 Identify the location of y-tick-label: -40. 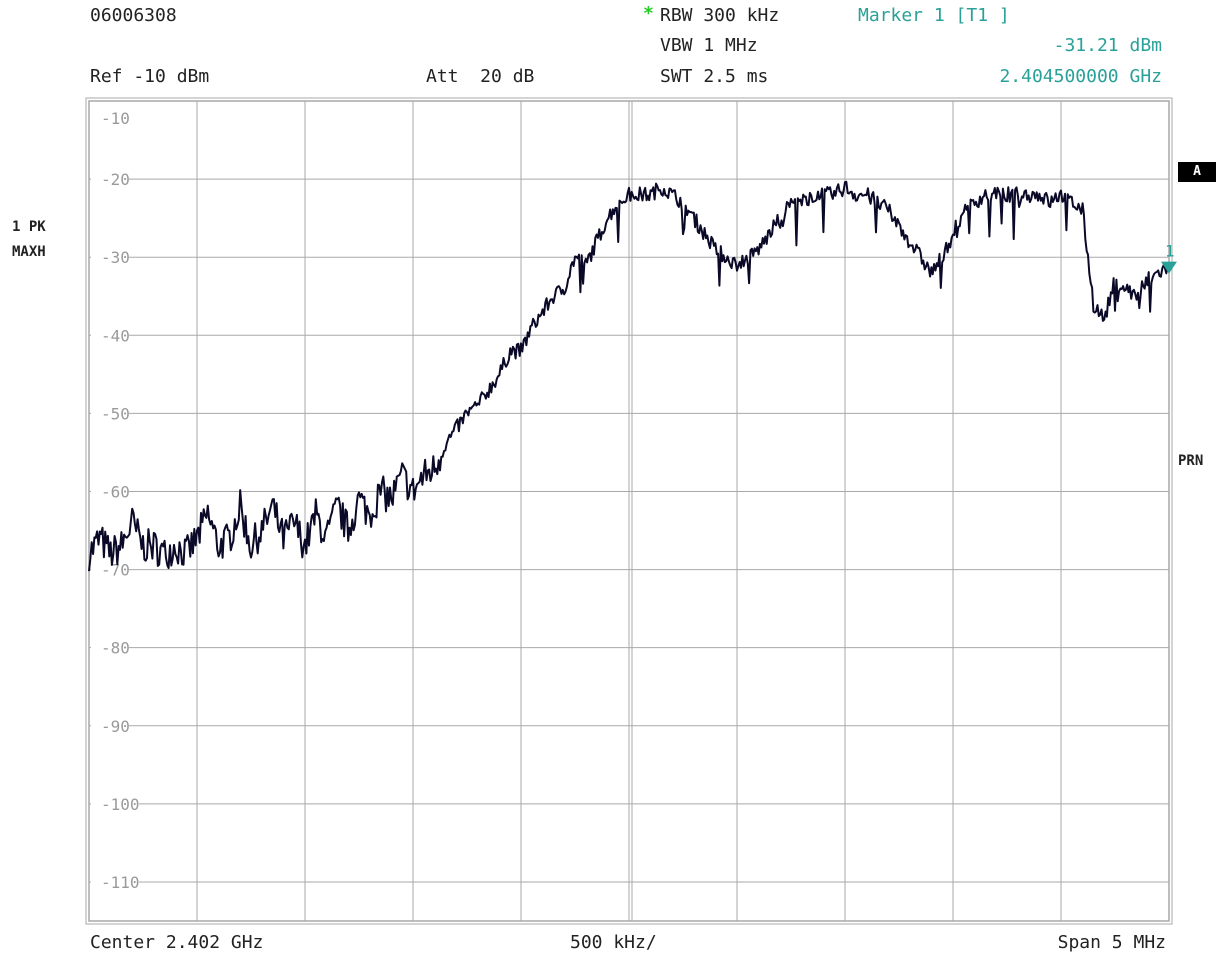
(115, 335).